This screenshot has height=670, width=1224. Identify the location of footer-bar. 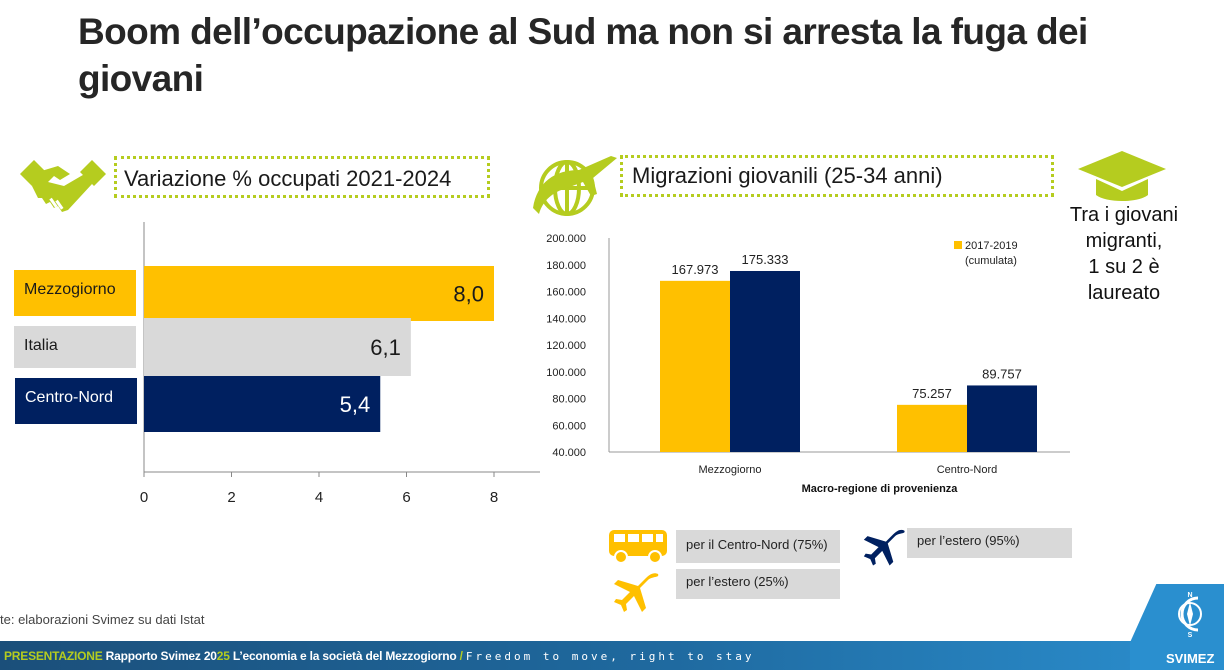
(612, 655).